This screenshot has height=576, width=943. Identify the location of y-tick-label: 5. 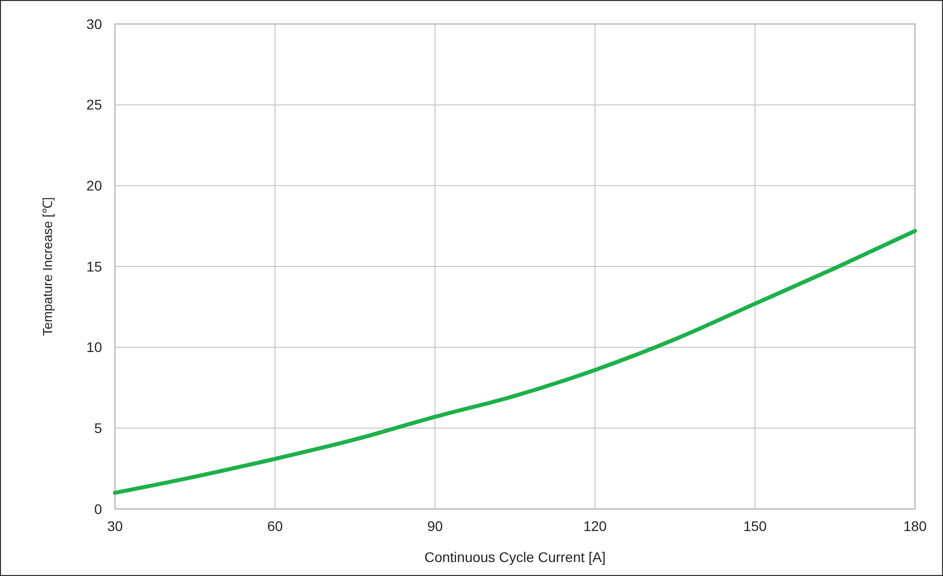
(98, 428).